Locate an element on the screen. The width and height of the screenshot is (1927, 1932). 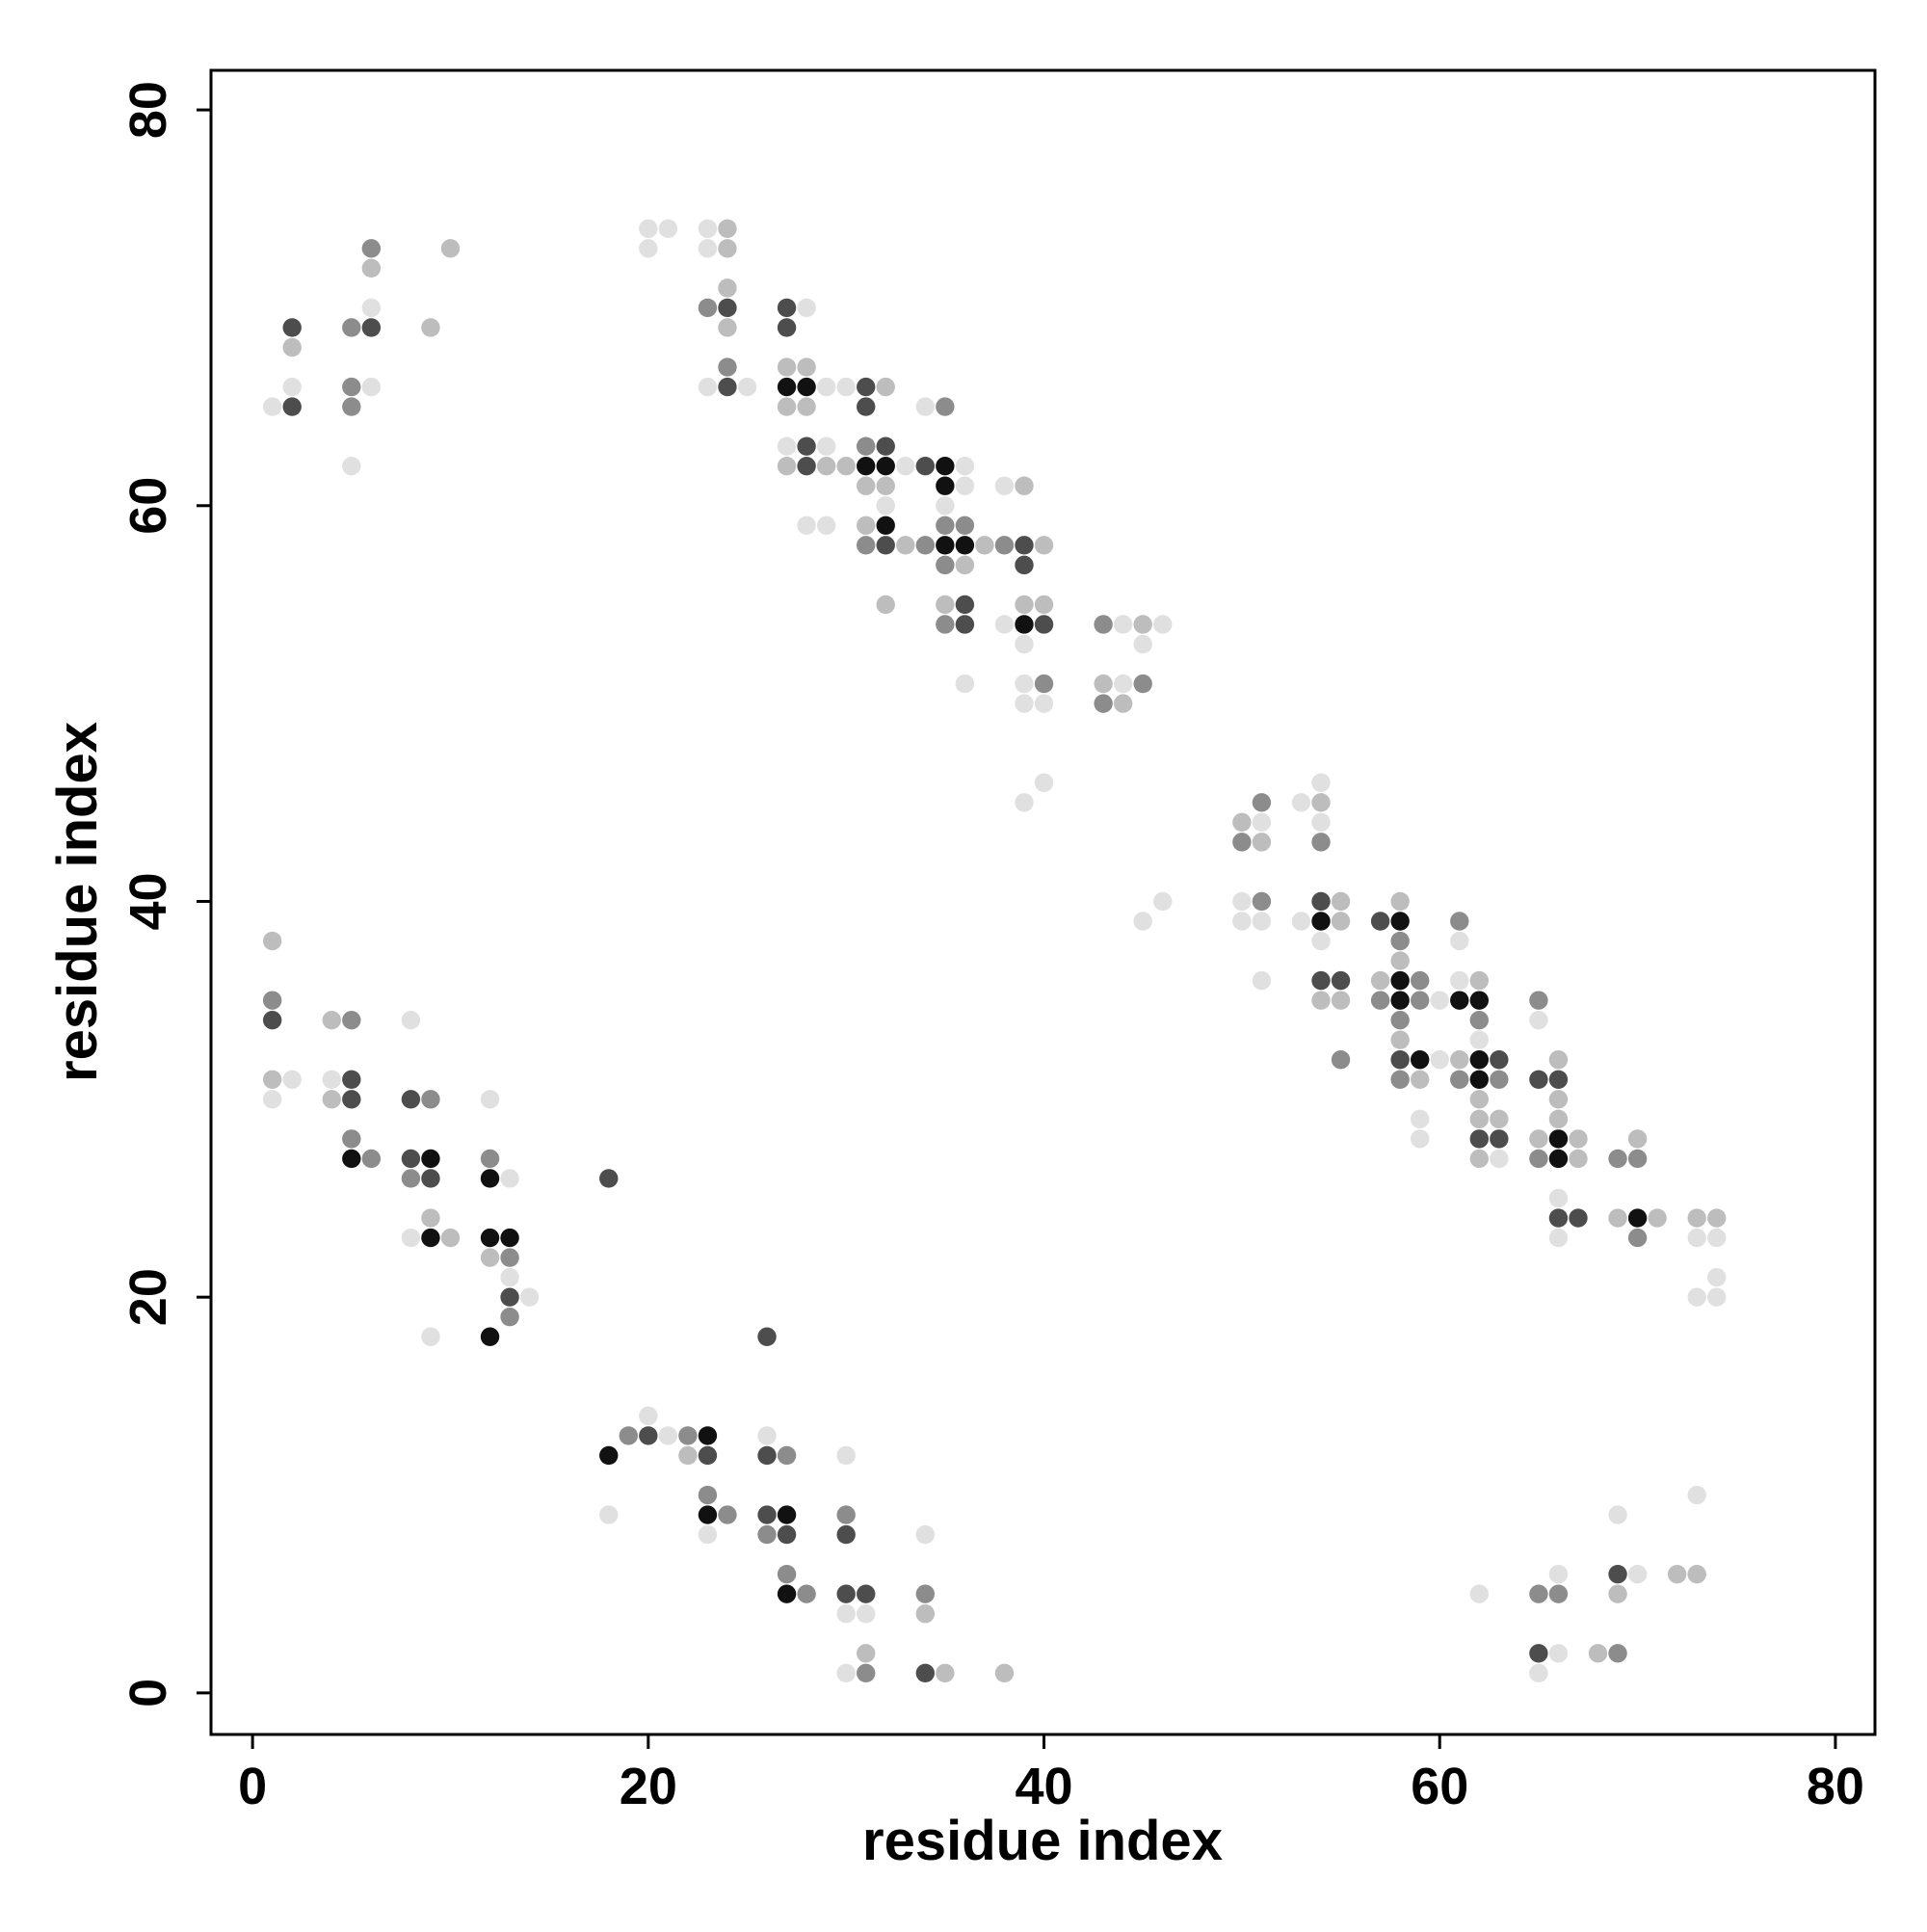
y-tick-label: 80 is located at coordinates (148, 110).